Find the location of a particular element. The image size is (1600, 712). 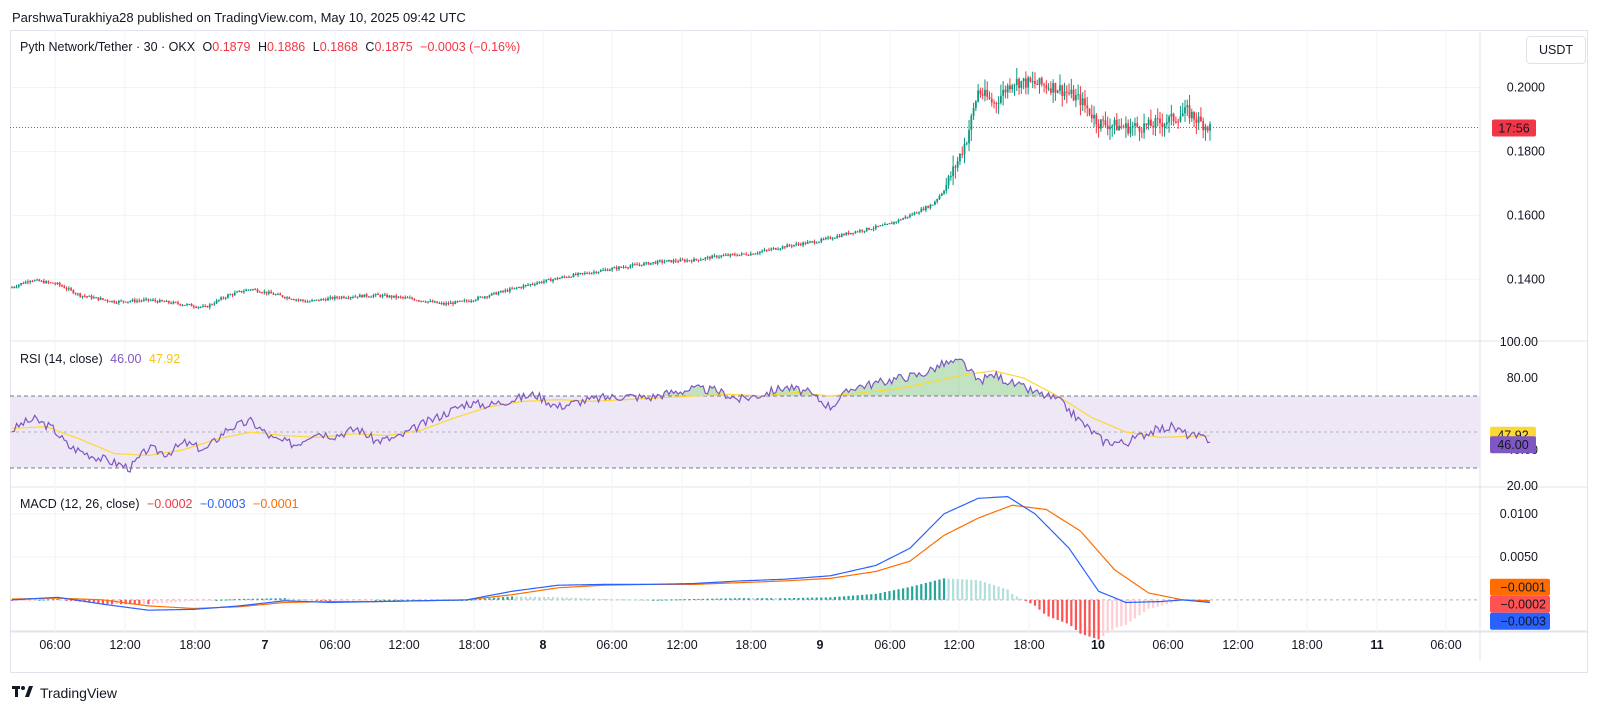

low-key: L is located at coordinates (316, 47).